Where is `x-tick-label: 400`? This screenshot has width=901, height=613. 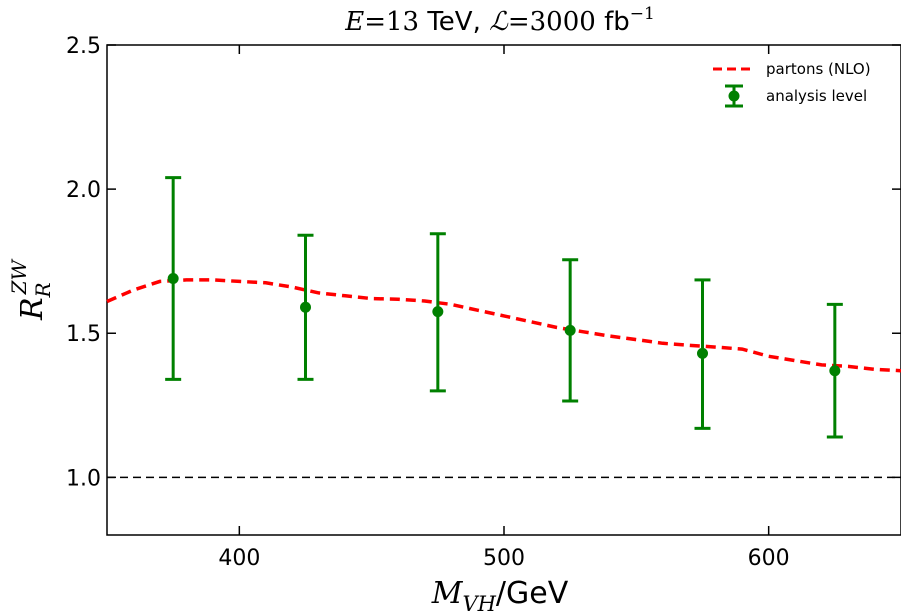
x-tick-label: 400 is located at coordinates (239, 558).